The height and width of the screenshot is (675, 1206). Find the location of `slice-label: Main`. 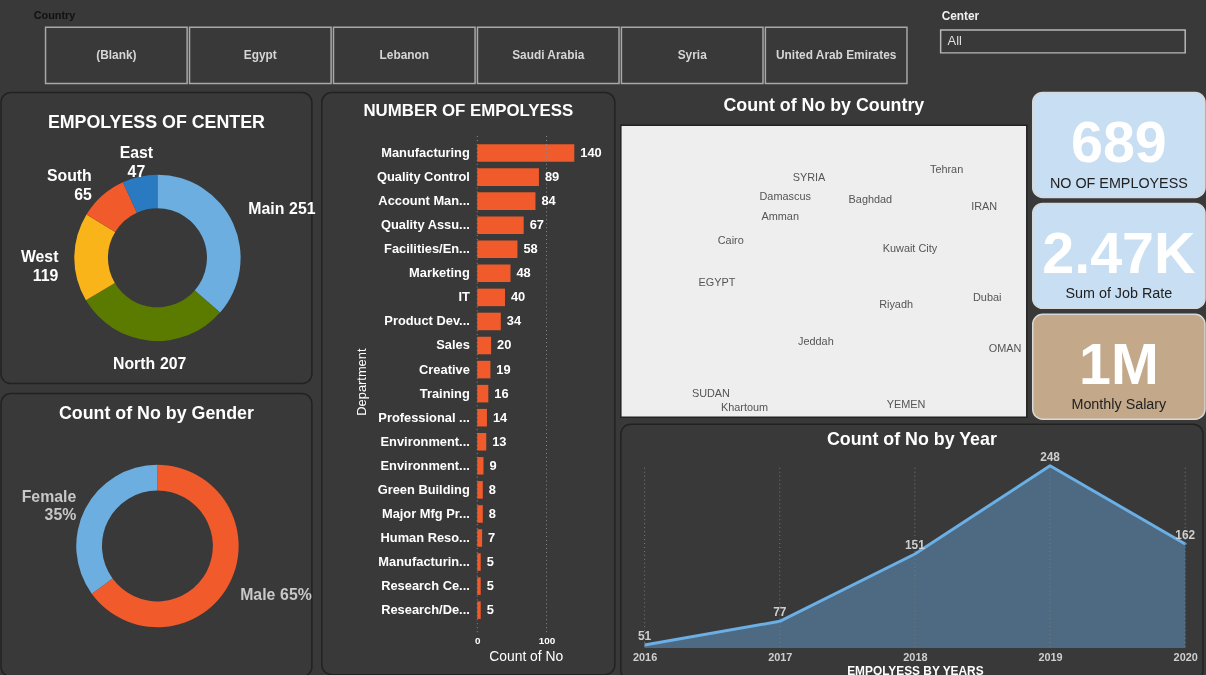

slice-label: Main is located at coordinates (266, 208).